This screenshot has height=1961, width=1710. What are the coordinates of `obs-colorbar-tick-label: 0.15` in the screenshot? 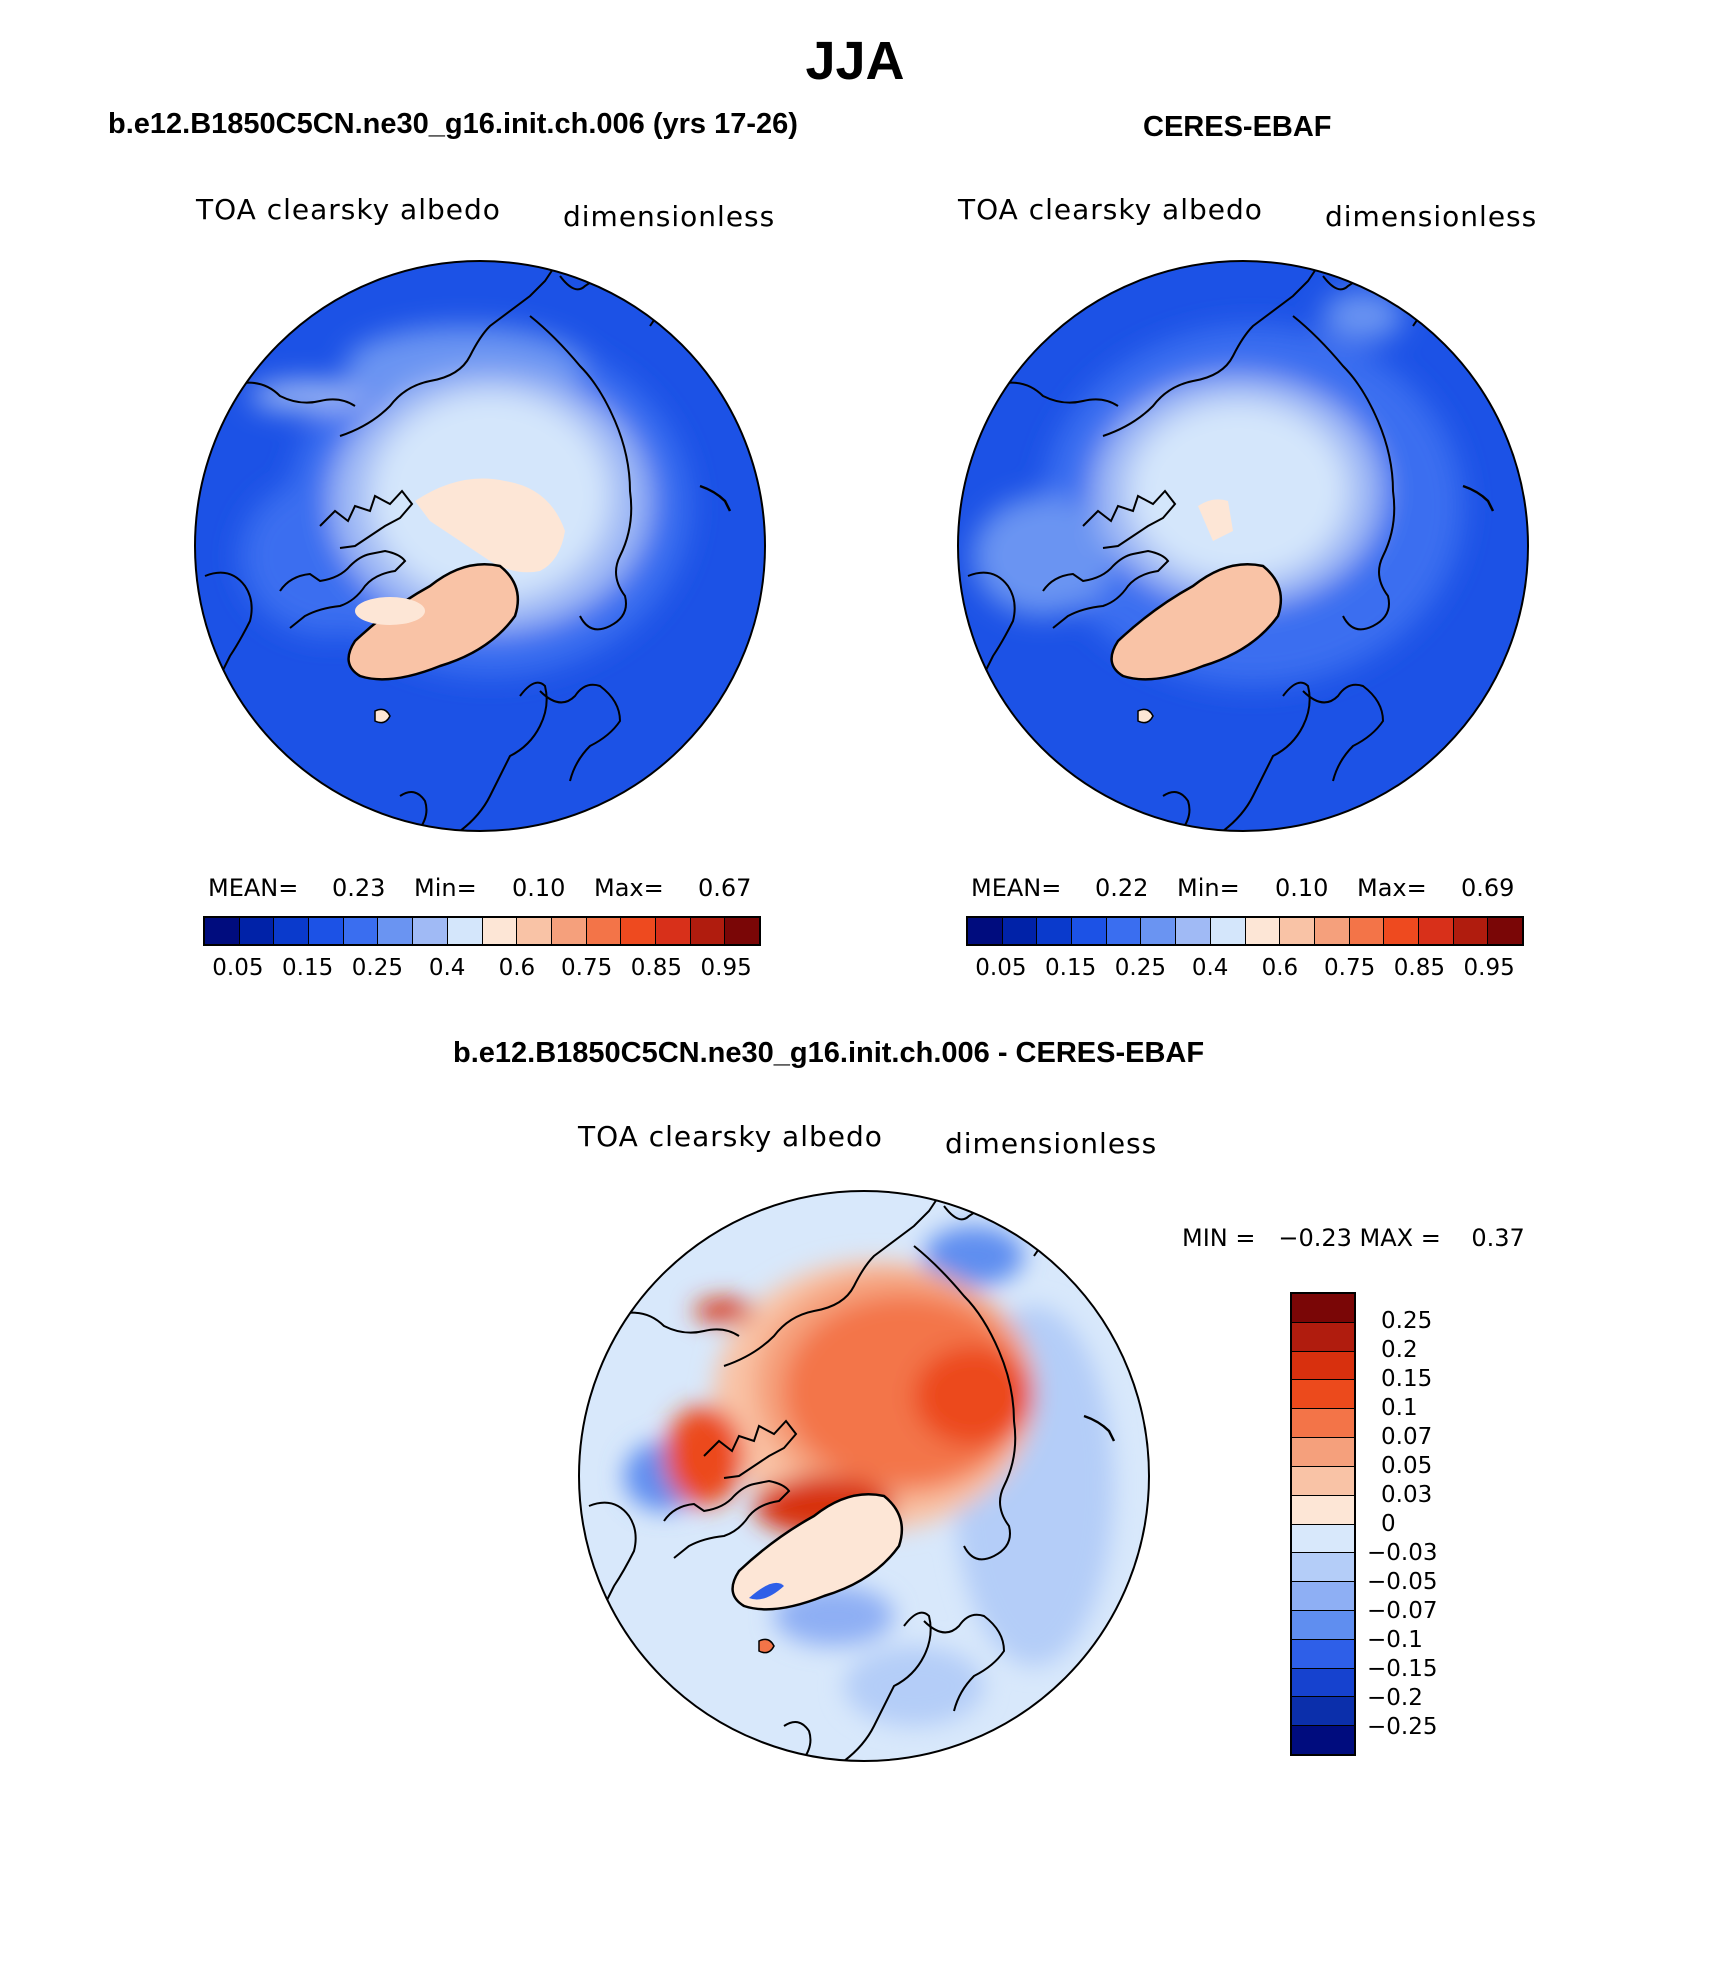 It's located at (1071, 968).